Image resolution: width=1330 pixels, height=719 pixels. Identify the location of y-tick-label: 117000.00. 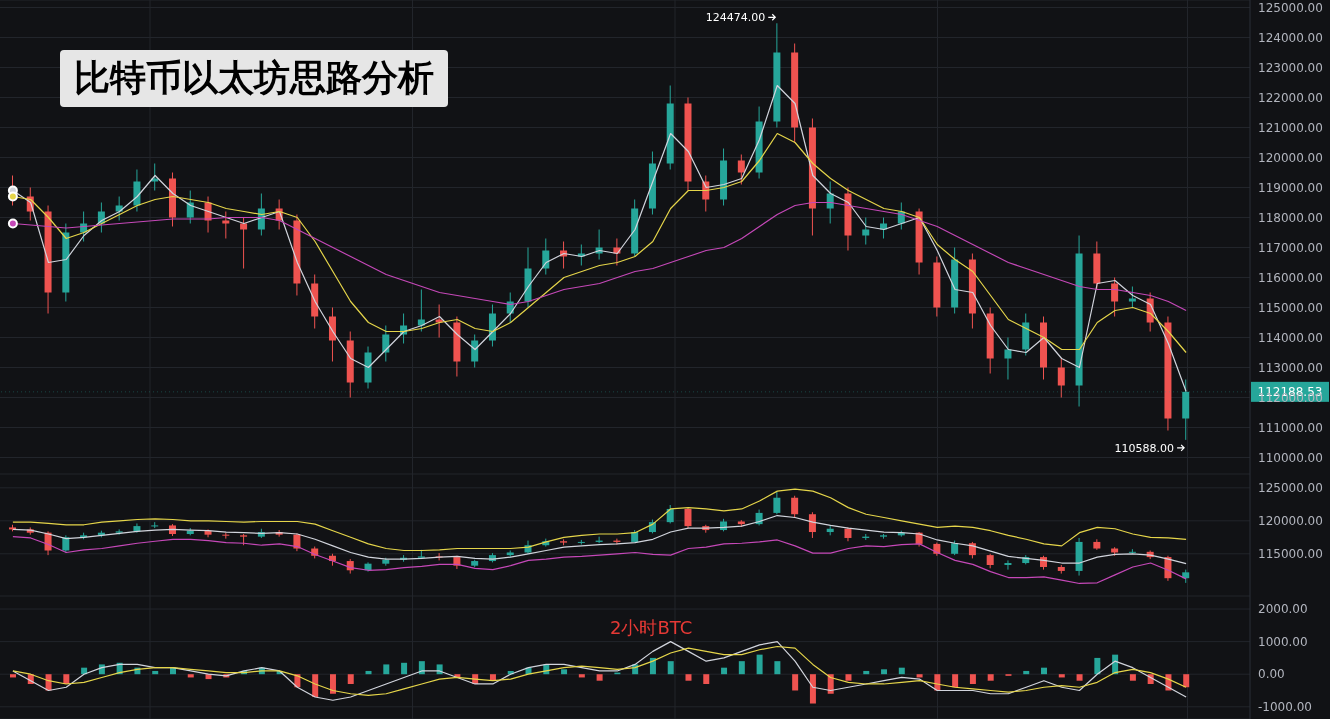
(1290, 247).